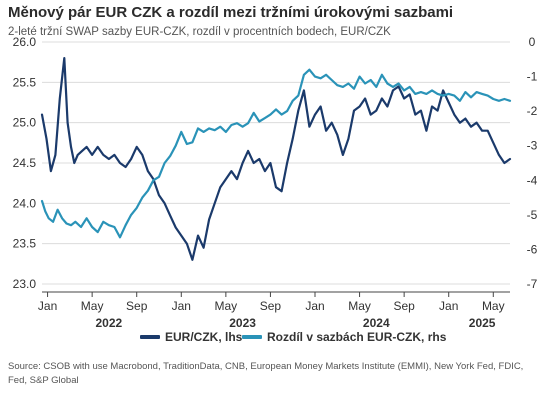  What do you see at coordinates (25, 123) in the screenshot?
I see `y-left-tick-label: 25.0` at bounding box center [25, 123].